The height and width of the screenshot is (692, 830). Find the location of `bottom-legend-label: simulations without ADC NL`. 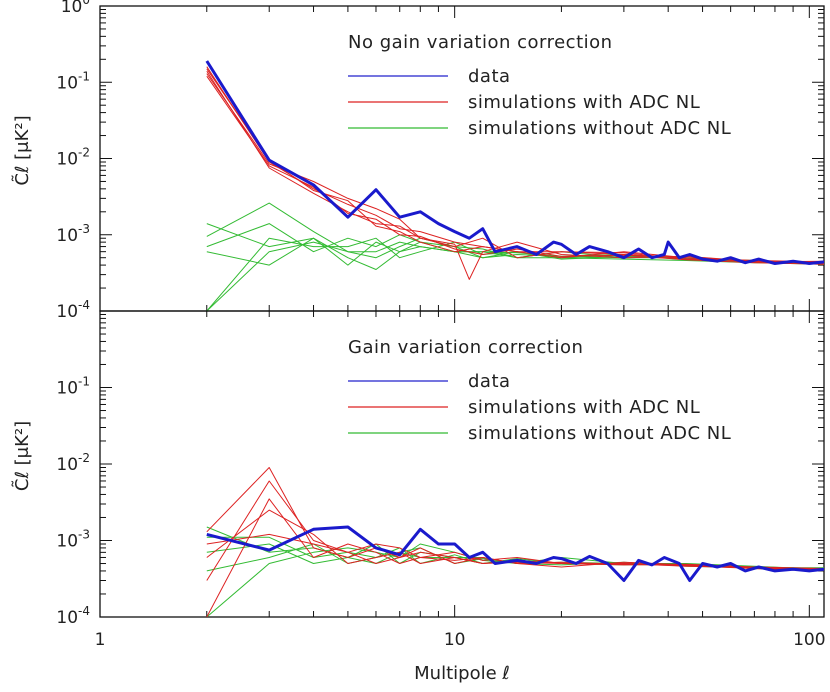

bottom-legend-label: simulations without ADC NL is located at coordinates (599, 433).